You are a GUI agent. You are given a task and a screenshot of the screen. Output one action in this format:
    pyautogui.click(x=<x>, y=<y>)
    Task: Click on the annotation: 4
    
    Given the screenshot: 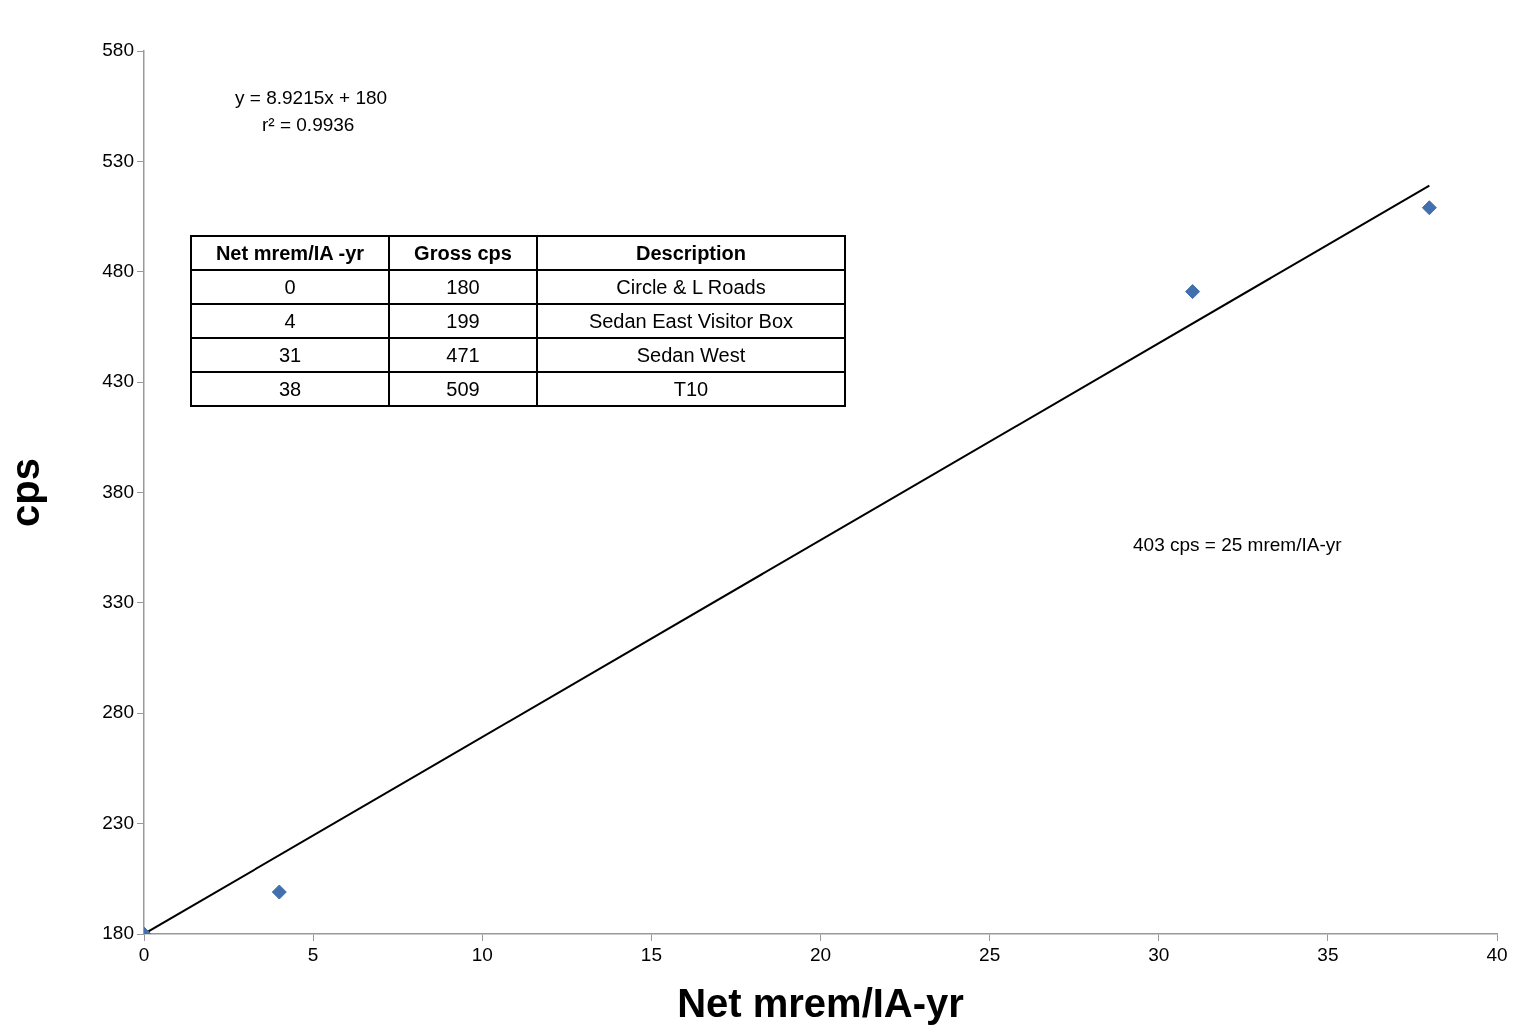 What is the action you would take?
    pyautogui.click(x=290, y=321)
    